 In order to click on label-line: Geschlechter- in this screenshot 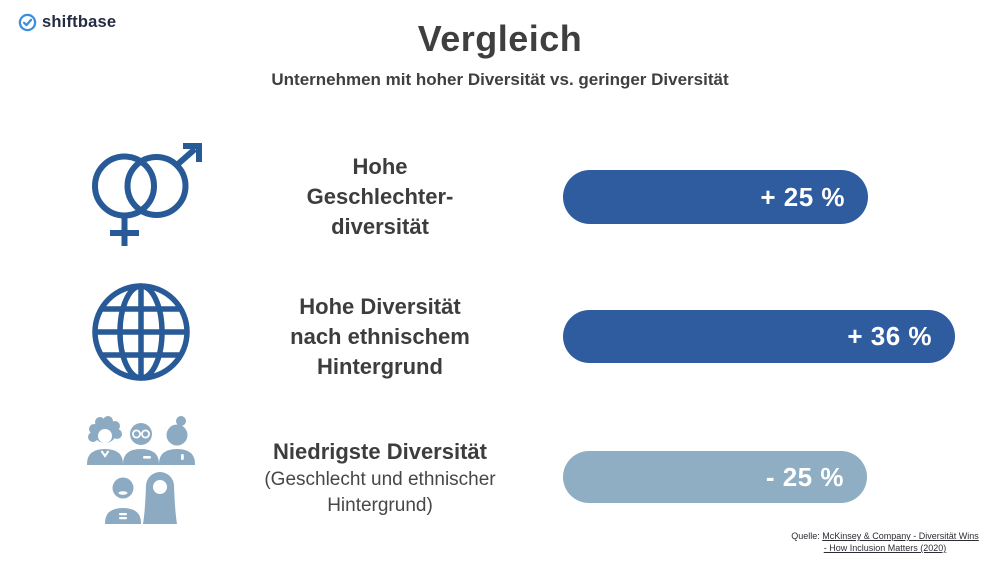, I will do `click(380, 196)`.